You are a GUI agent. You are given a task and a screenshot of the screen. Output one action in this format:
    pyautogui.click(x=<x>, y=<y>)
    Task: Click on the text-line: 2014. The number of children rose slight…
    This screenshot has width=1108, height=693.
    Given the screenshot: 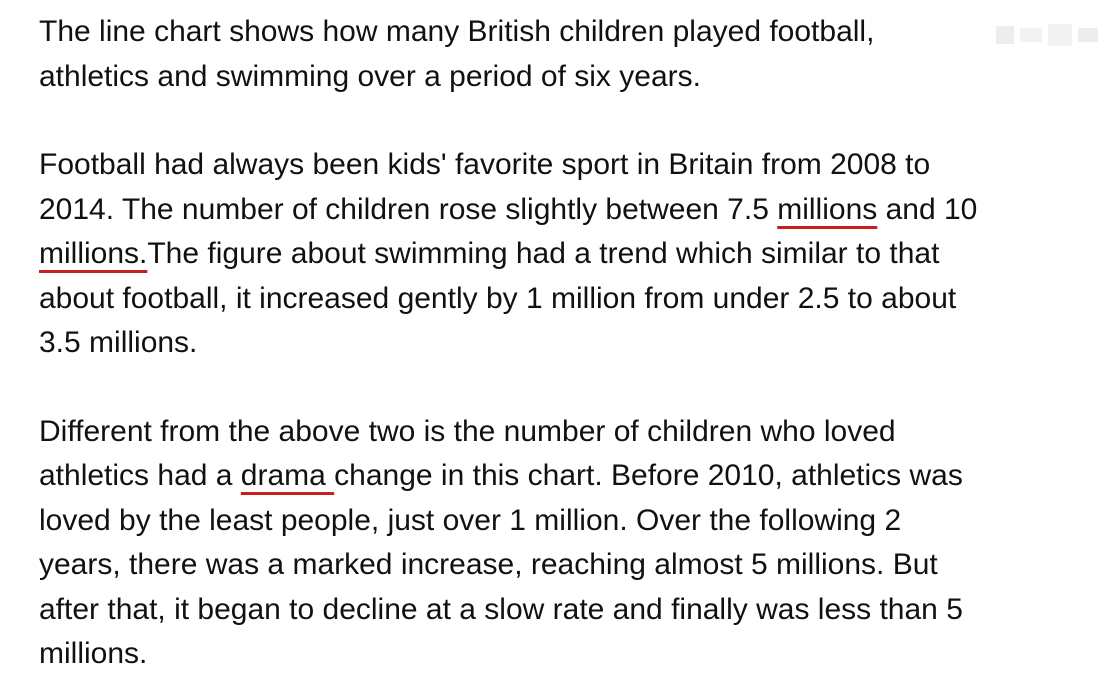 What is the action you would take?
    pyautogui.click(x=569, y=210)
    